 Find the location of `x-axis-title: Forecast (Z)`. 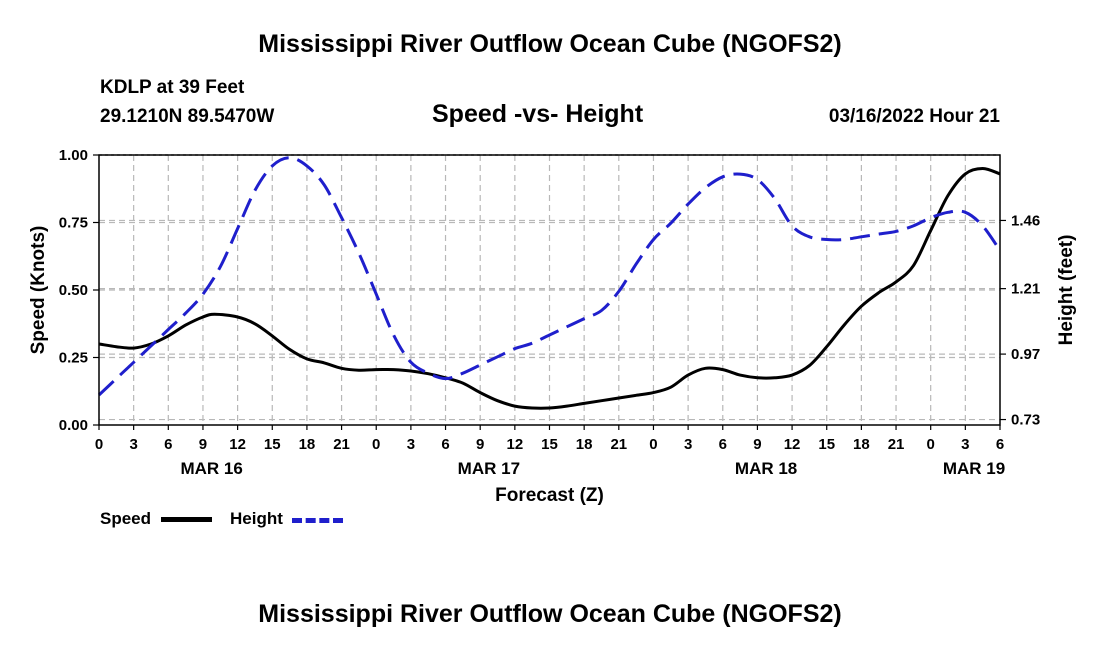

x-axis-title: Forecast (Z) is located at coordinates (549, 495).